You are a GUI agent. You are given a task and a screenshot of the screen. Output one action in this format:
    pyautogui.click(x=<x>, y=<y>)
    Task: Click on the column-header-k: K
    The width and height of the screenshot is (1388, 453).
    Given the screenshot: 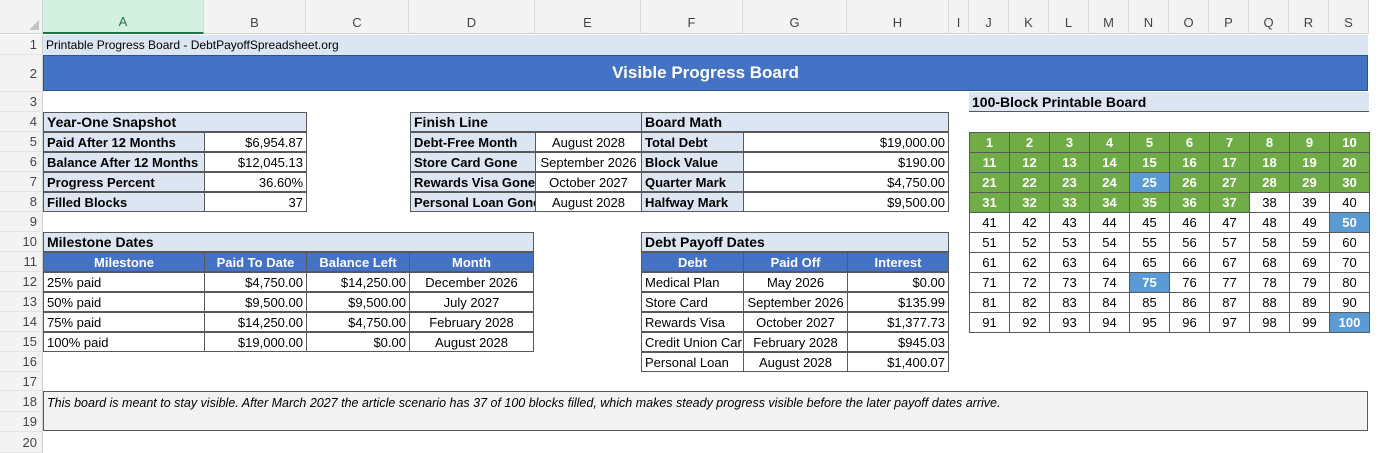 What is the action you would take?
    pyautogui.click(x=1029, y=17)
    